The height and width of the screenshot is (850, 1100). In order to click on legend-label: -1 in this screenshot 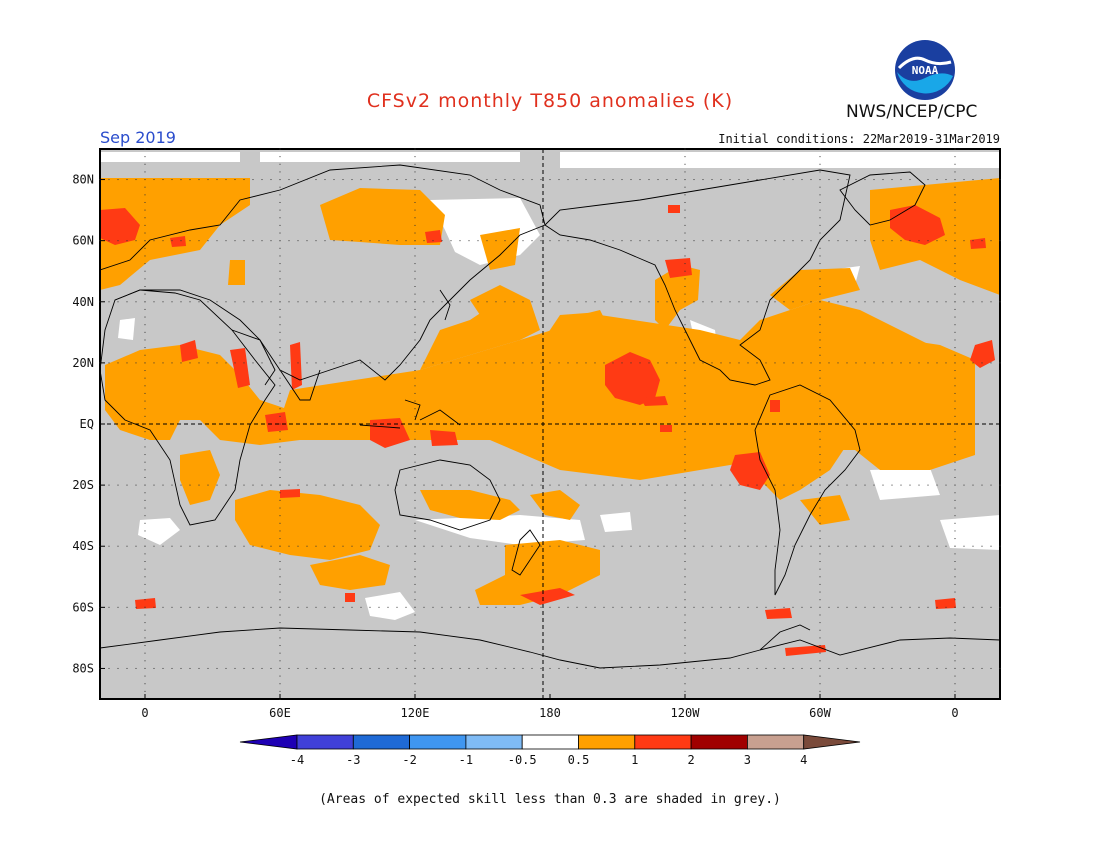, I will do `click(466, 760)`.